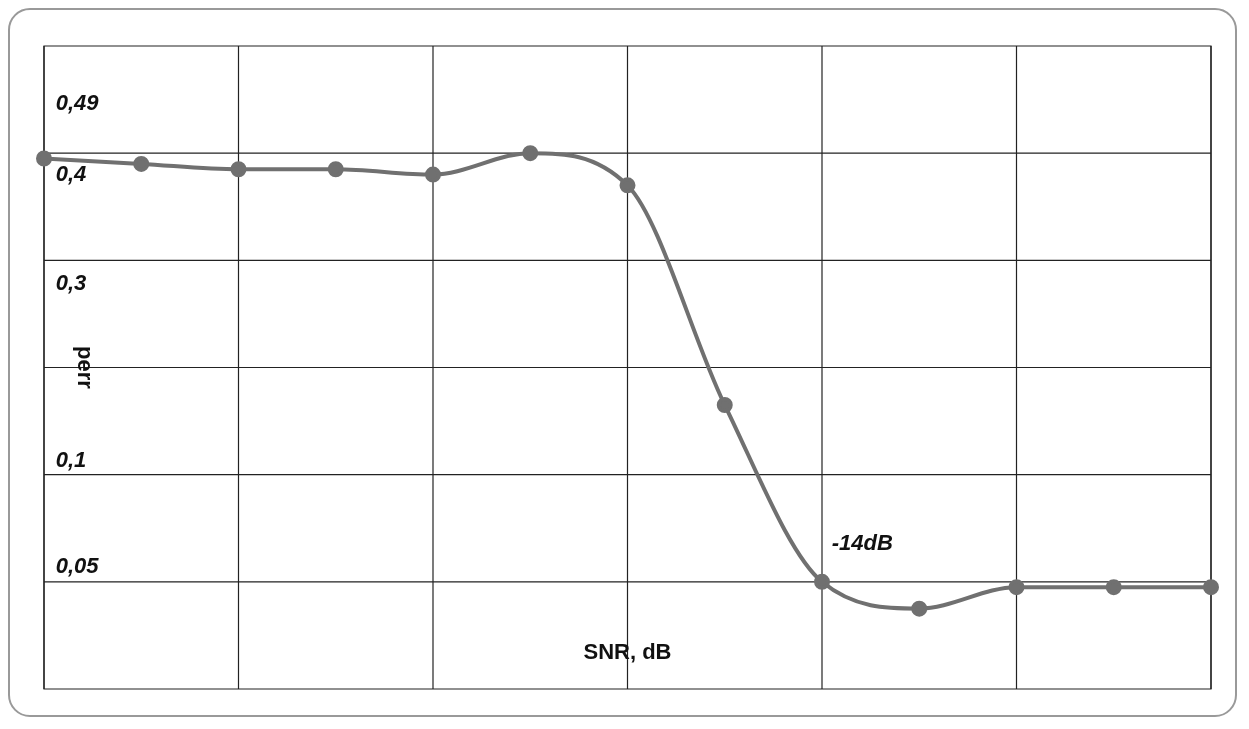 This screenshot has width=1249, height=729. What do you see at coordinates (71, 173) in the screenshot?
I see `annotation: 0,4` at bounding box center [71, 173].